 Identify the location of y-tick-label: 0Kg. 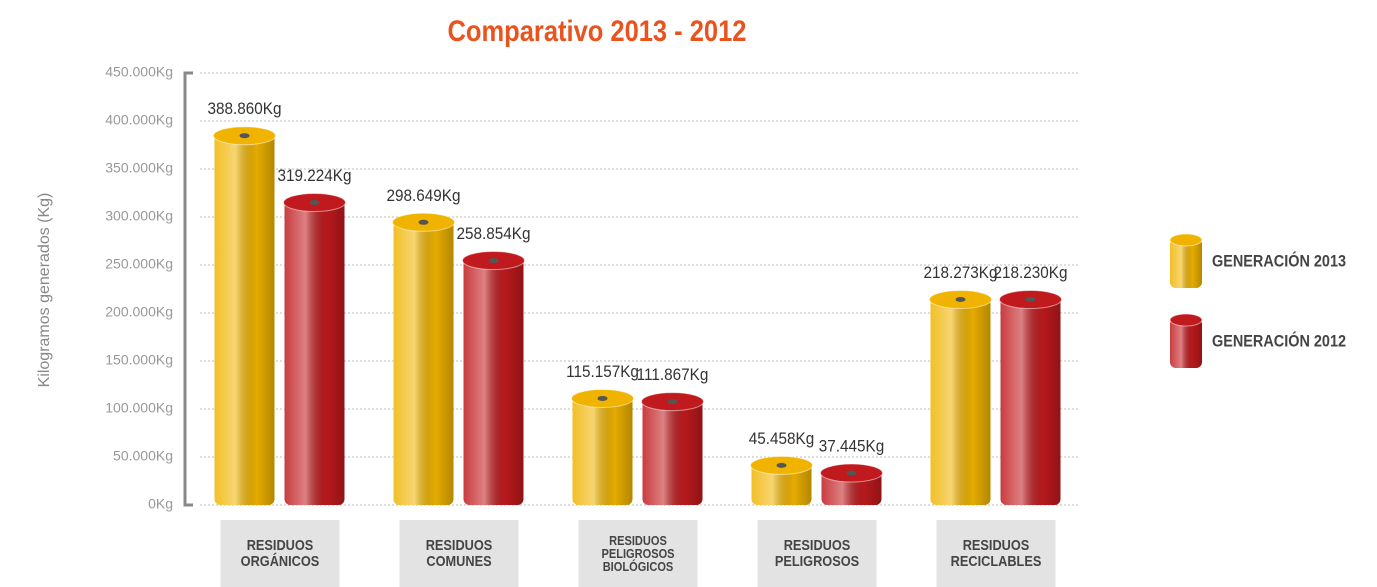
(160, 504).